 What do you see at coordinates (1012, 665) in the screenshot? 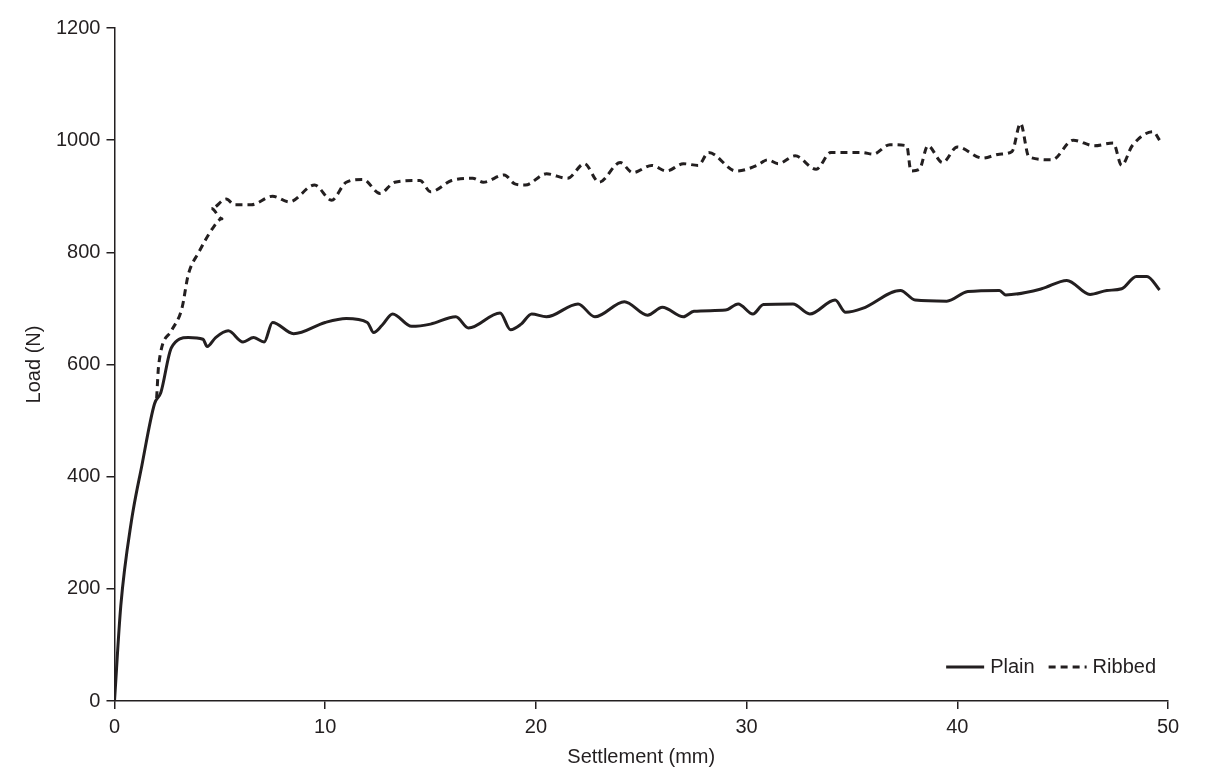
I see `legend-label: Plain` at bounding box center [1012, 665].